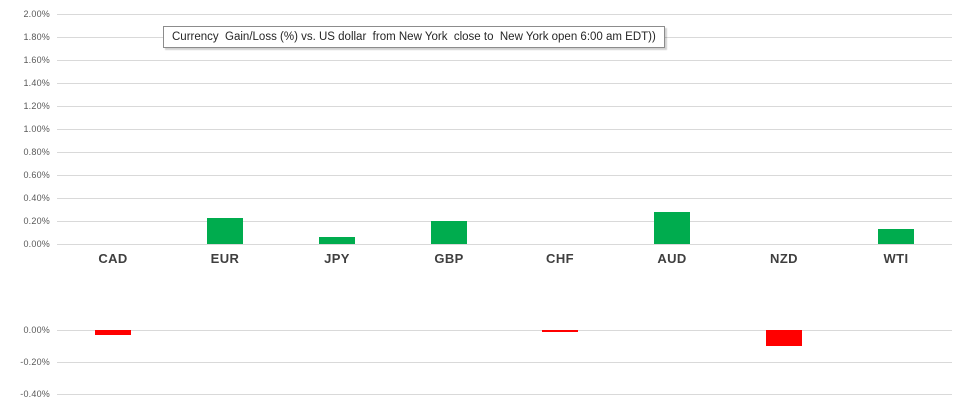  I want to click on bar-cad, so click(113, 332).